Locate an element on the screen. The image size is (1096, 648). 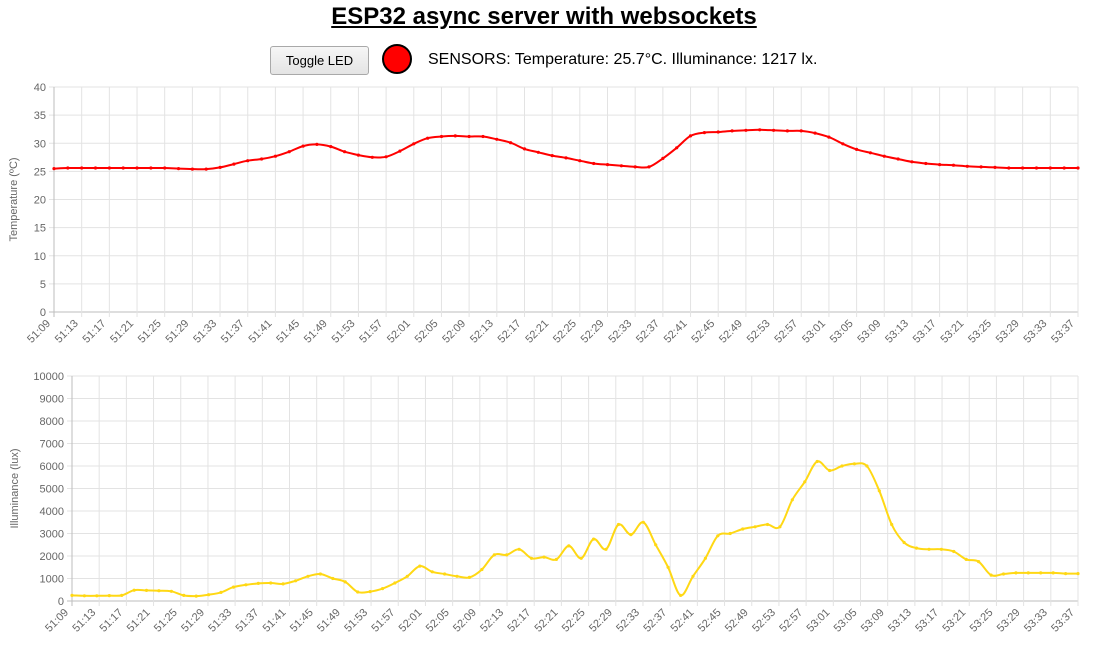
page-title: ESP32 async server with websockets is located at coordinates (544, 16).